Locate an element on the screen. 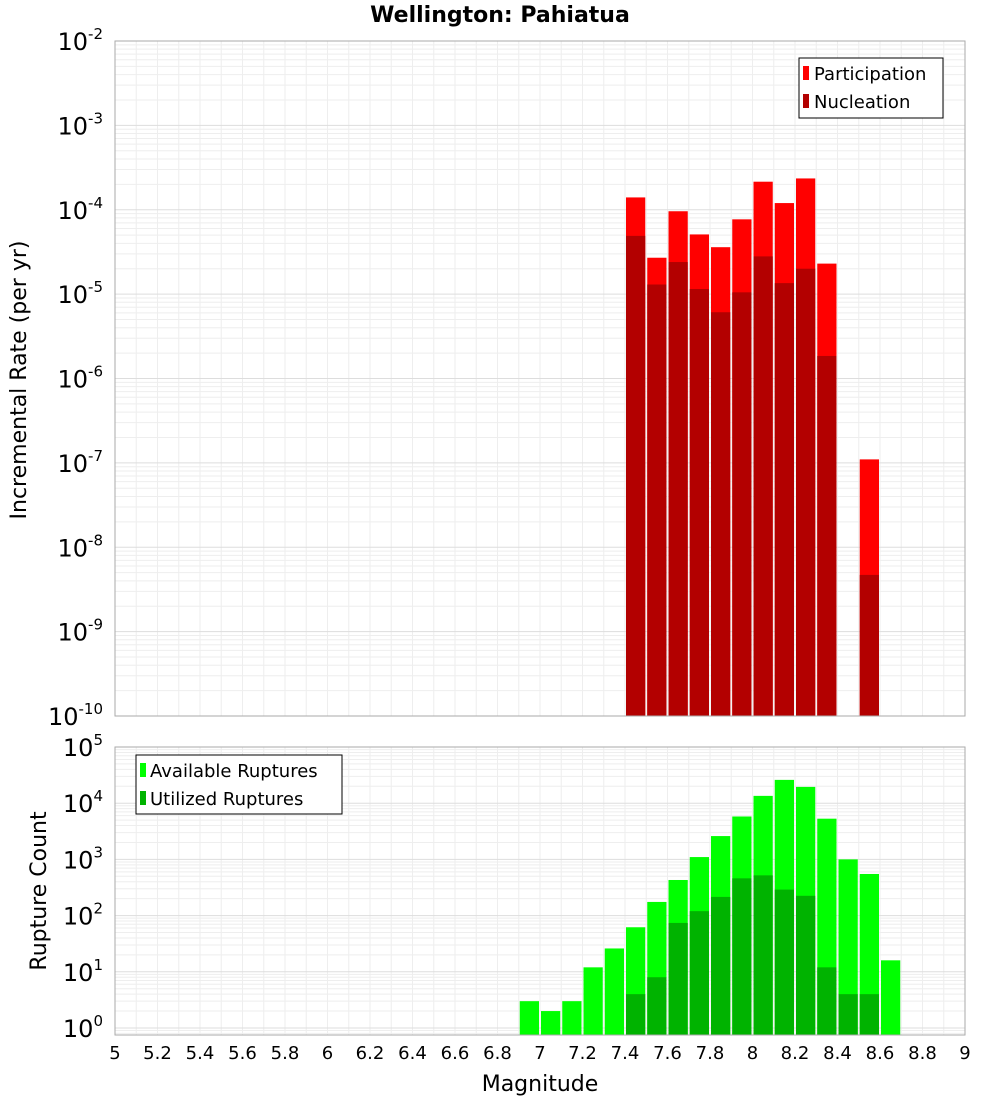 Image resolution: width=1000 pixels, height=1100 pixels. legend-swatch-nucleation is located at coordinates (806, 101).